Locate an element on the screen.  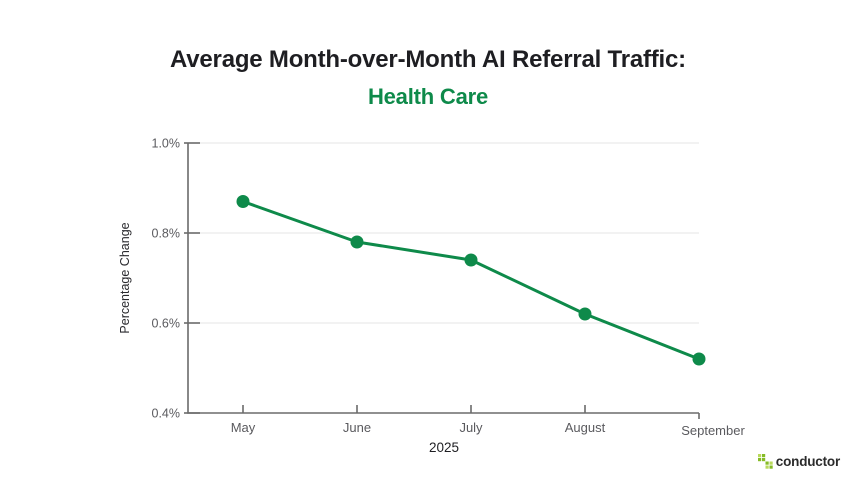
x-tick-label: July is located at coordinates (471, 427).